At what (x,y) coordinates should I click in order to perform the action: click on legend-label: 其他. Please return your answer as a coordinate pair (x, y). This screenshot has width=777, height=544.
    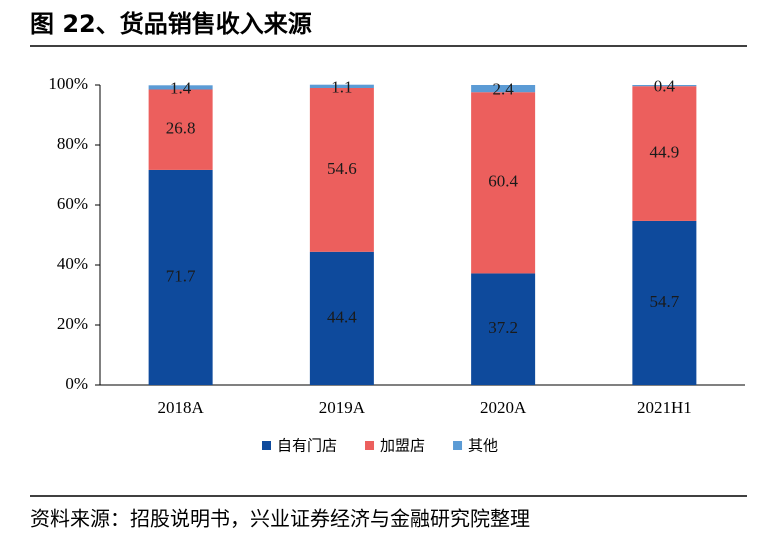
    Looking at the image, I should click on (483, 446).